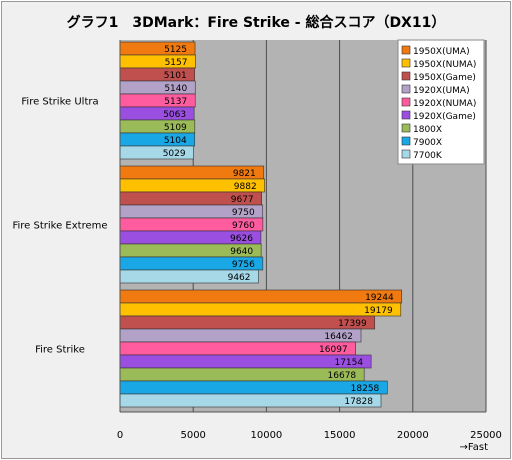 Image resolution: width=512 pixels, height=460 pixels. I want to click on data-label: 5063, so click(174, 115).